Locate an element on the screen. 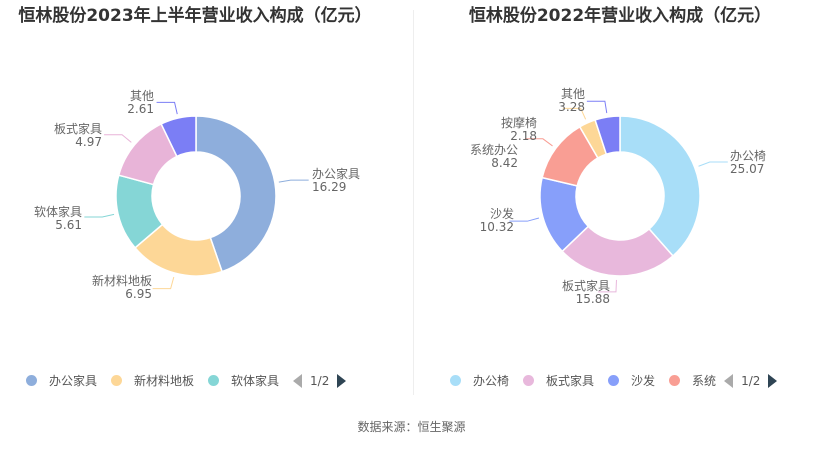  data-source: 数据来源：恒生聚源 is located at coordinates (411, 427).